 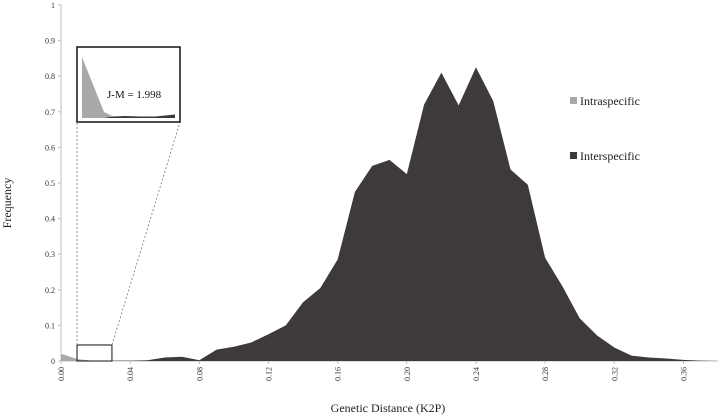 What do you see at coordinates (605, 128) in the screenshot?
I see `legend: Intraspecific Interspecific` at bounding box center [605, 128].